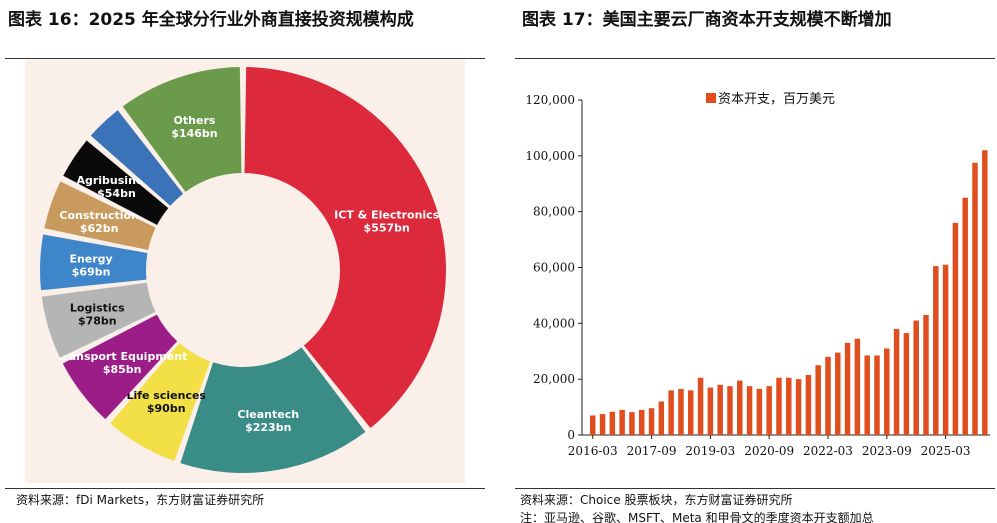 The image size is (997, 523). Describe the element at coordinates (554, 212) in the screenshot. I see `y-tick-label: 80,000` at that location.